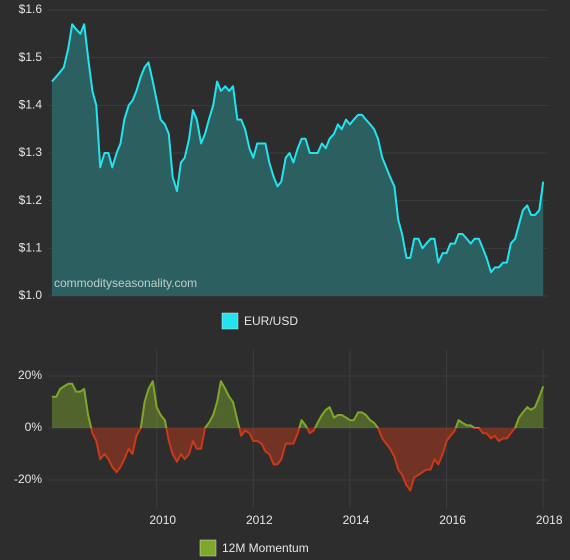  I want to click on y-tick-label: $1.1, so click(31, 248).